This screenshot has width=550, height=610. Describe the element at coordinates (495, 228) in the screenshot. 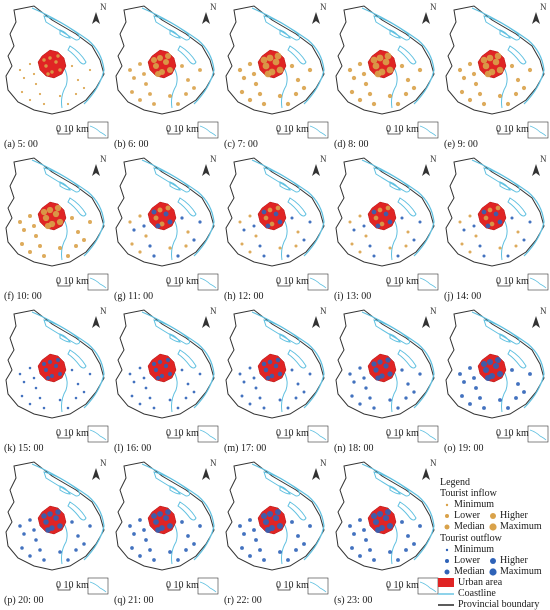

I see `map-panel: N 0 10 km (j) 14: 00` at that location.